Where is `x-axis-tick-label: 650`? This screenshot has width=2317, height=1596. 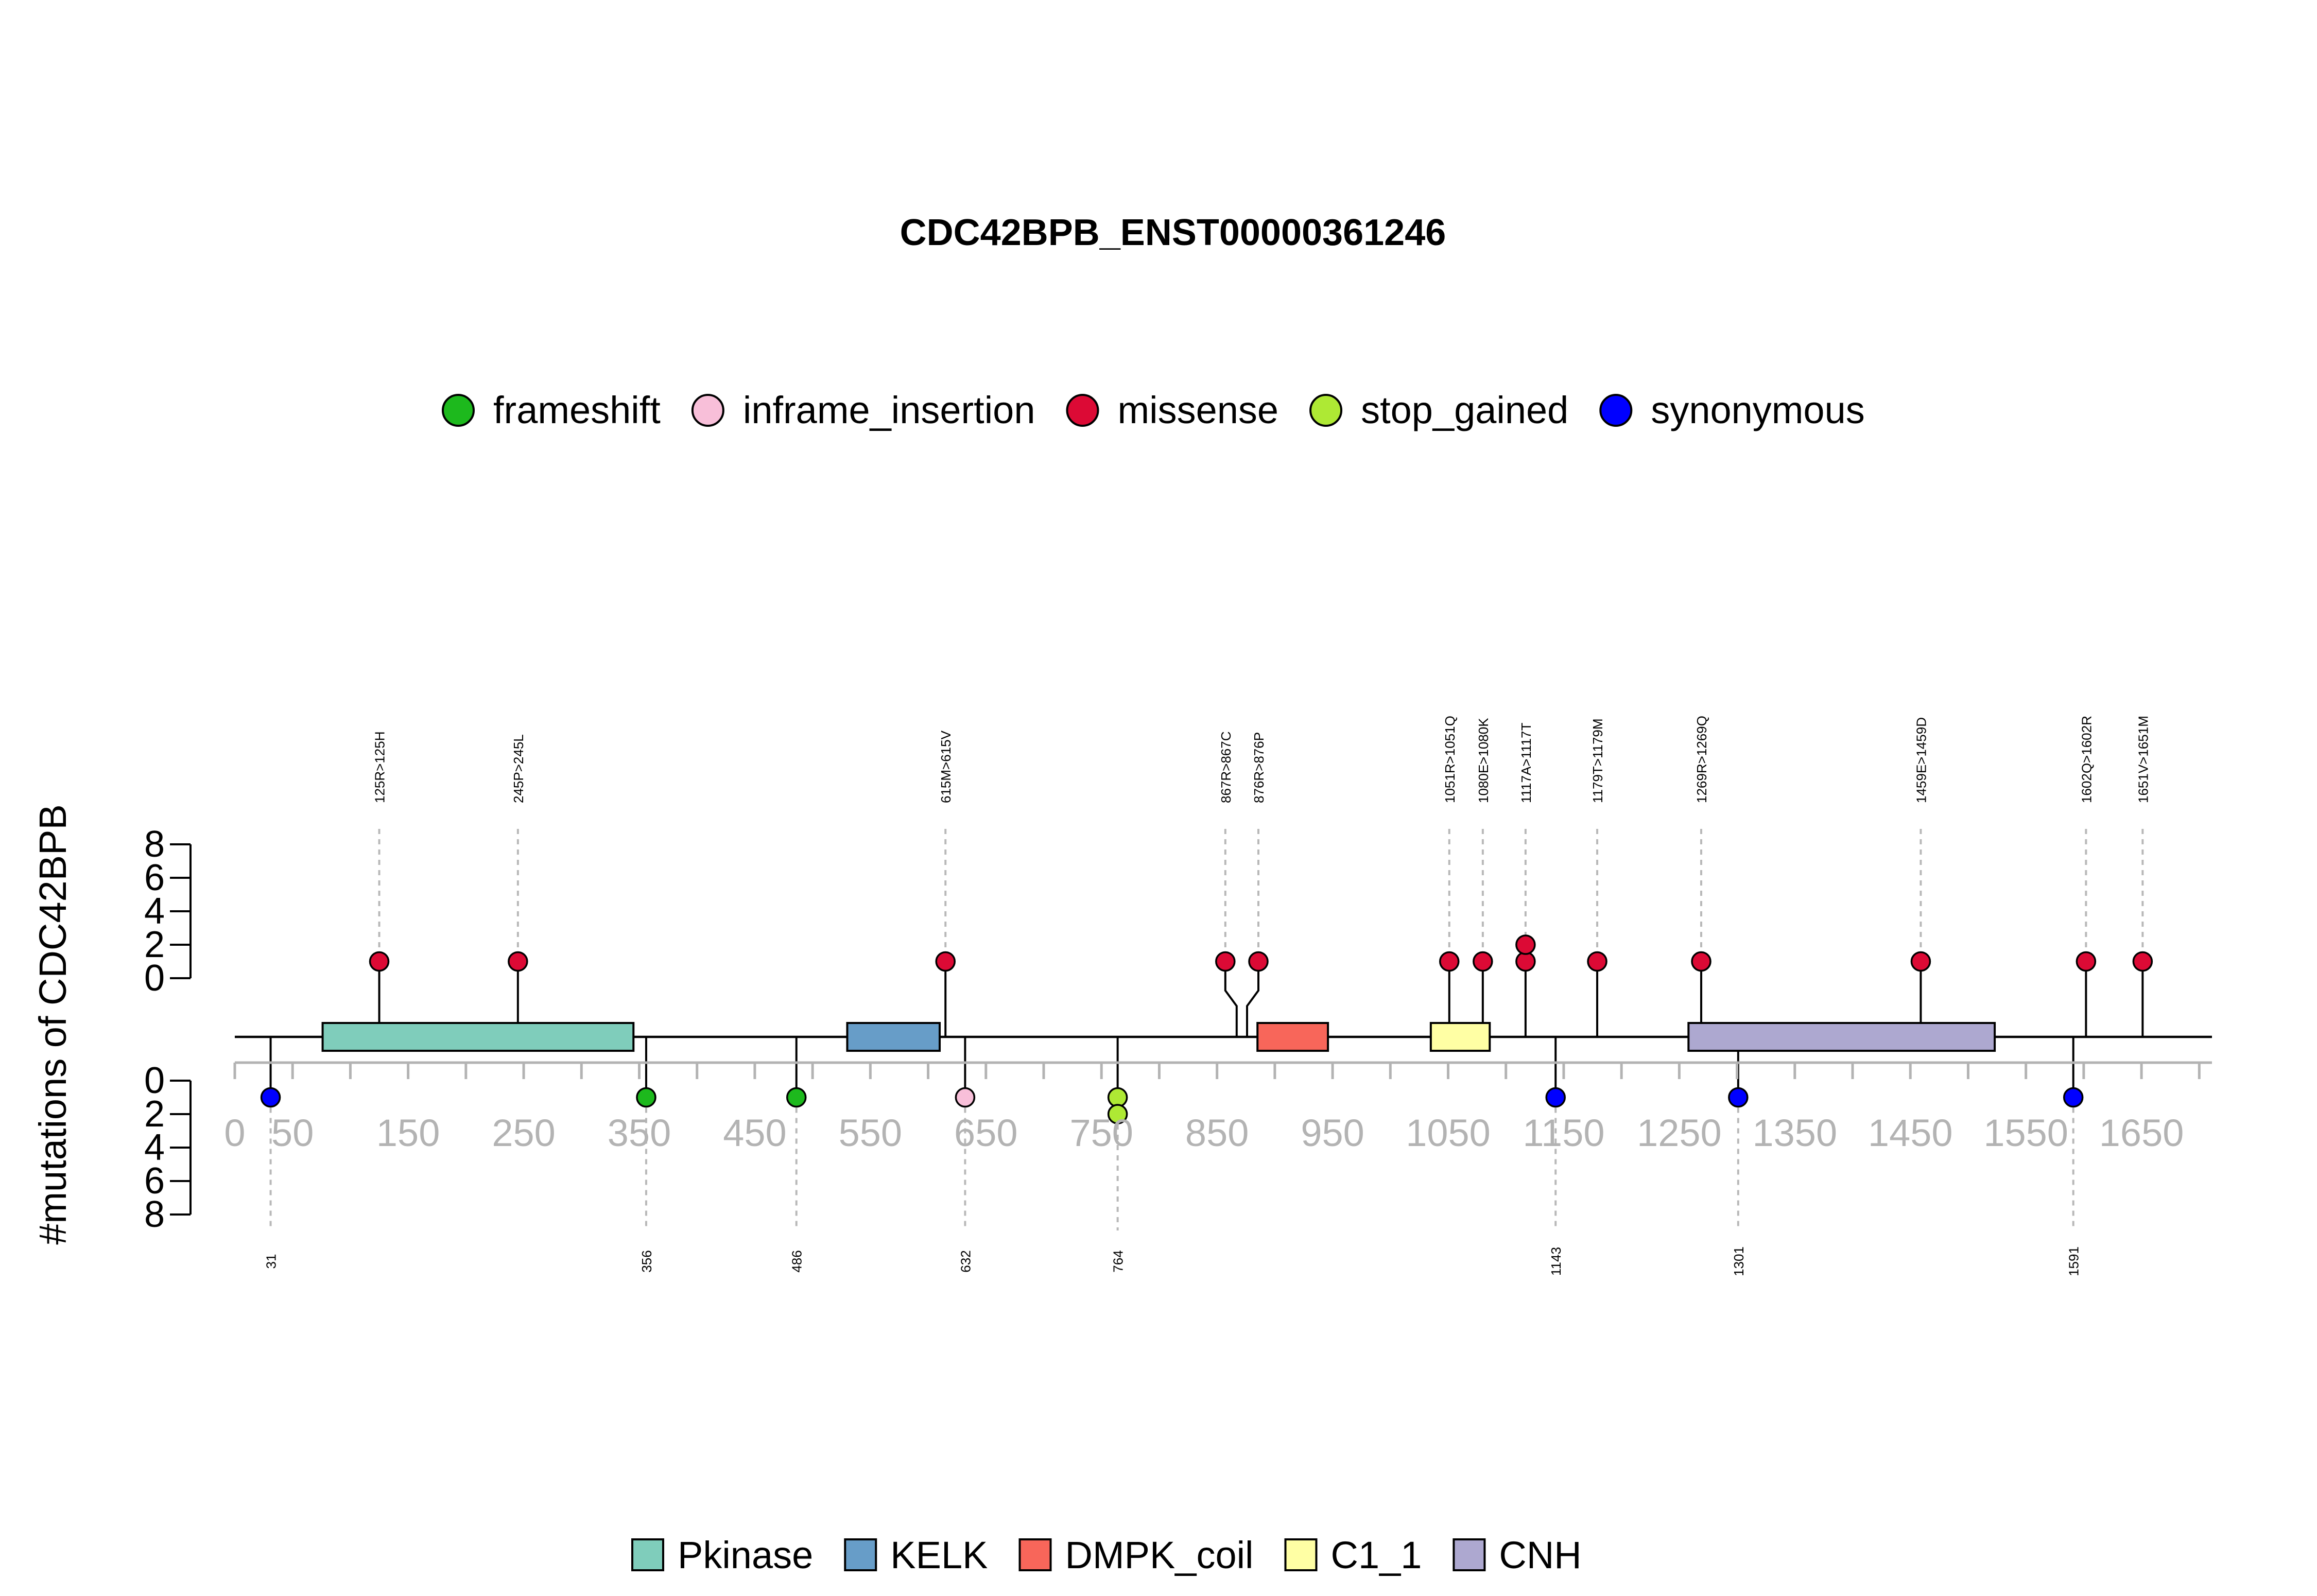
x-axis-tick-label: 650 is located at coordinates (985, 1133).